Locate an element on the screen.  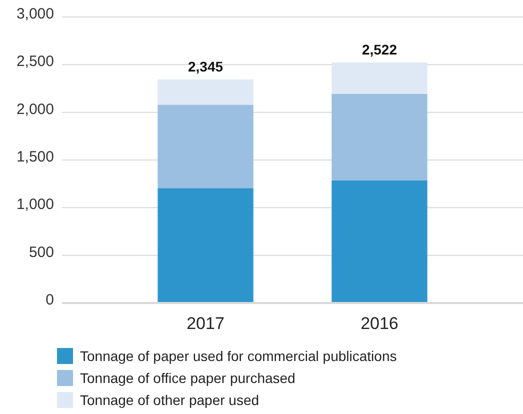
y-tick-label: 2,500 is located at coordinates (35, 61).